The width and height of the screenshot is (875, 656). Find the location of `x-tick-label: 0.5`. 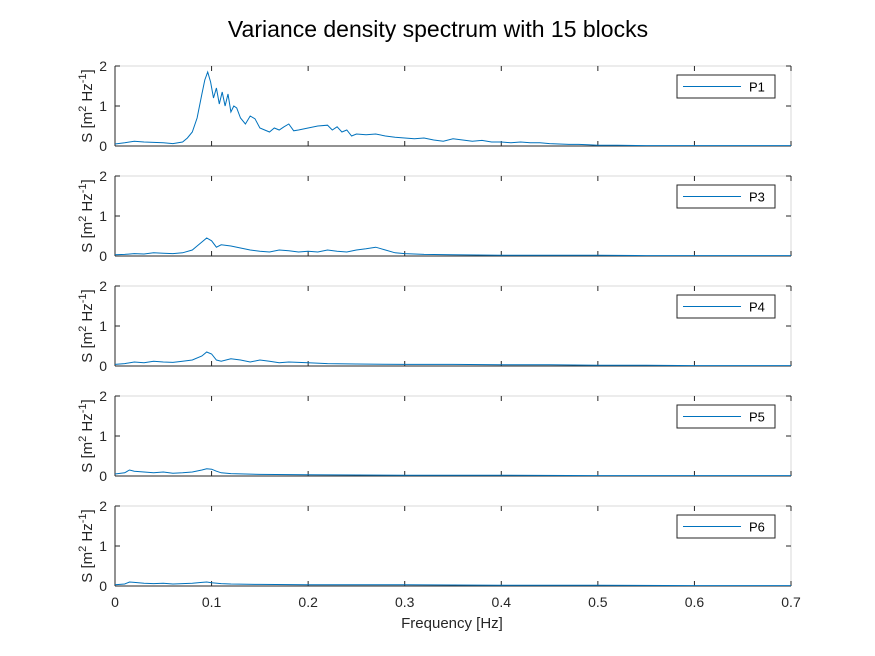

x-tick-label: 0.5 is located at coordinates (598, 602).